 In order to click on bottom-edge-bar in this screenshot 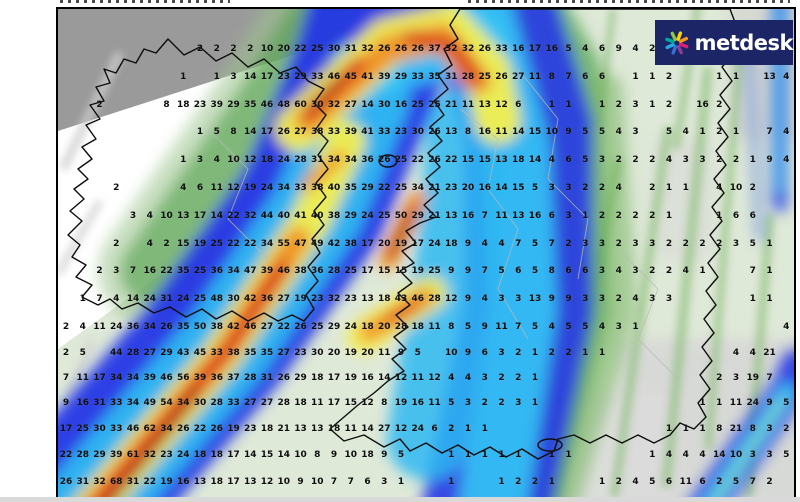, I will do `click(400, 499)`.